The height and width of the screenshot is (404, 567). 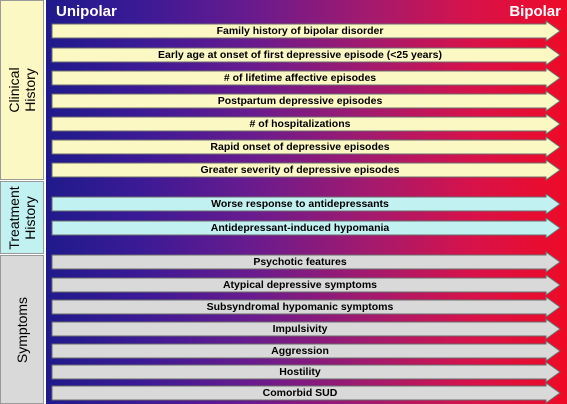 What do you see at coordinates (300, 227) in the screenshot?
I see `arrow-label-9: Antidepressant-induced hypomania` at bounding box center [300, 227].